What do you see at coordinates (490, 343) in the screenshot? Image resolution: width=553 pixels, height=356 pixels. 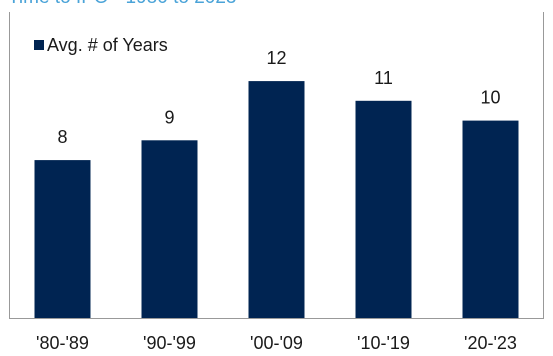 I see `x-tick-label-4: '20-'23` at bounding box center [490, 343].